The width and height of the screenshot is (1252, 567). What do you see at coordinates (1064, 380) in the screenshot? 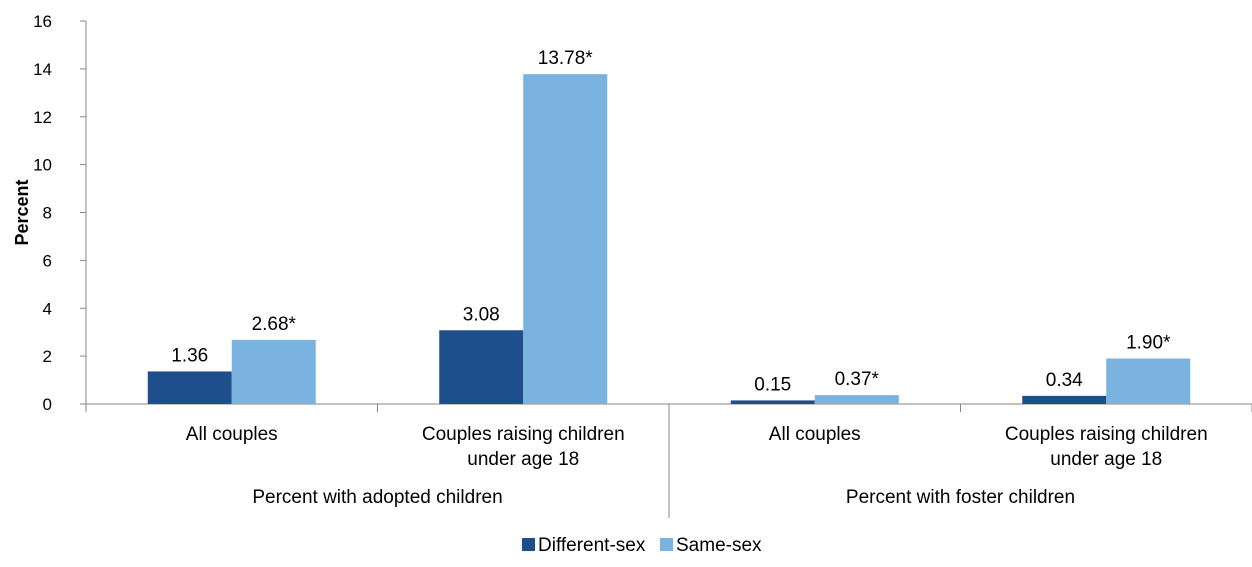
I see `data-label: 0.34` at bounding box center [1064, 380].